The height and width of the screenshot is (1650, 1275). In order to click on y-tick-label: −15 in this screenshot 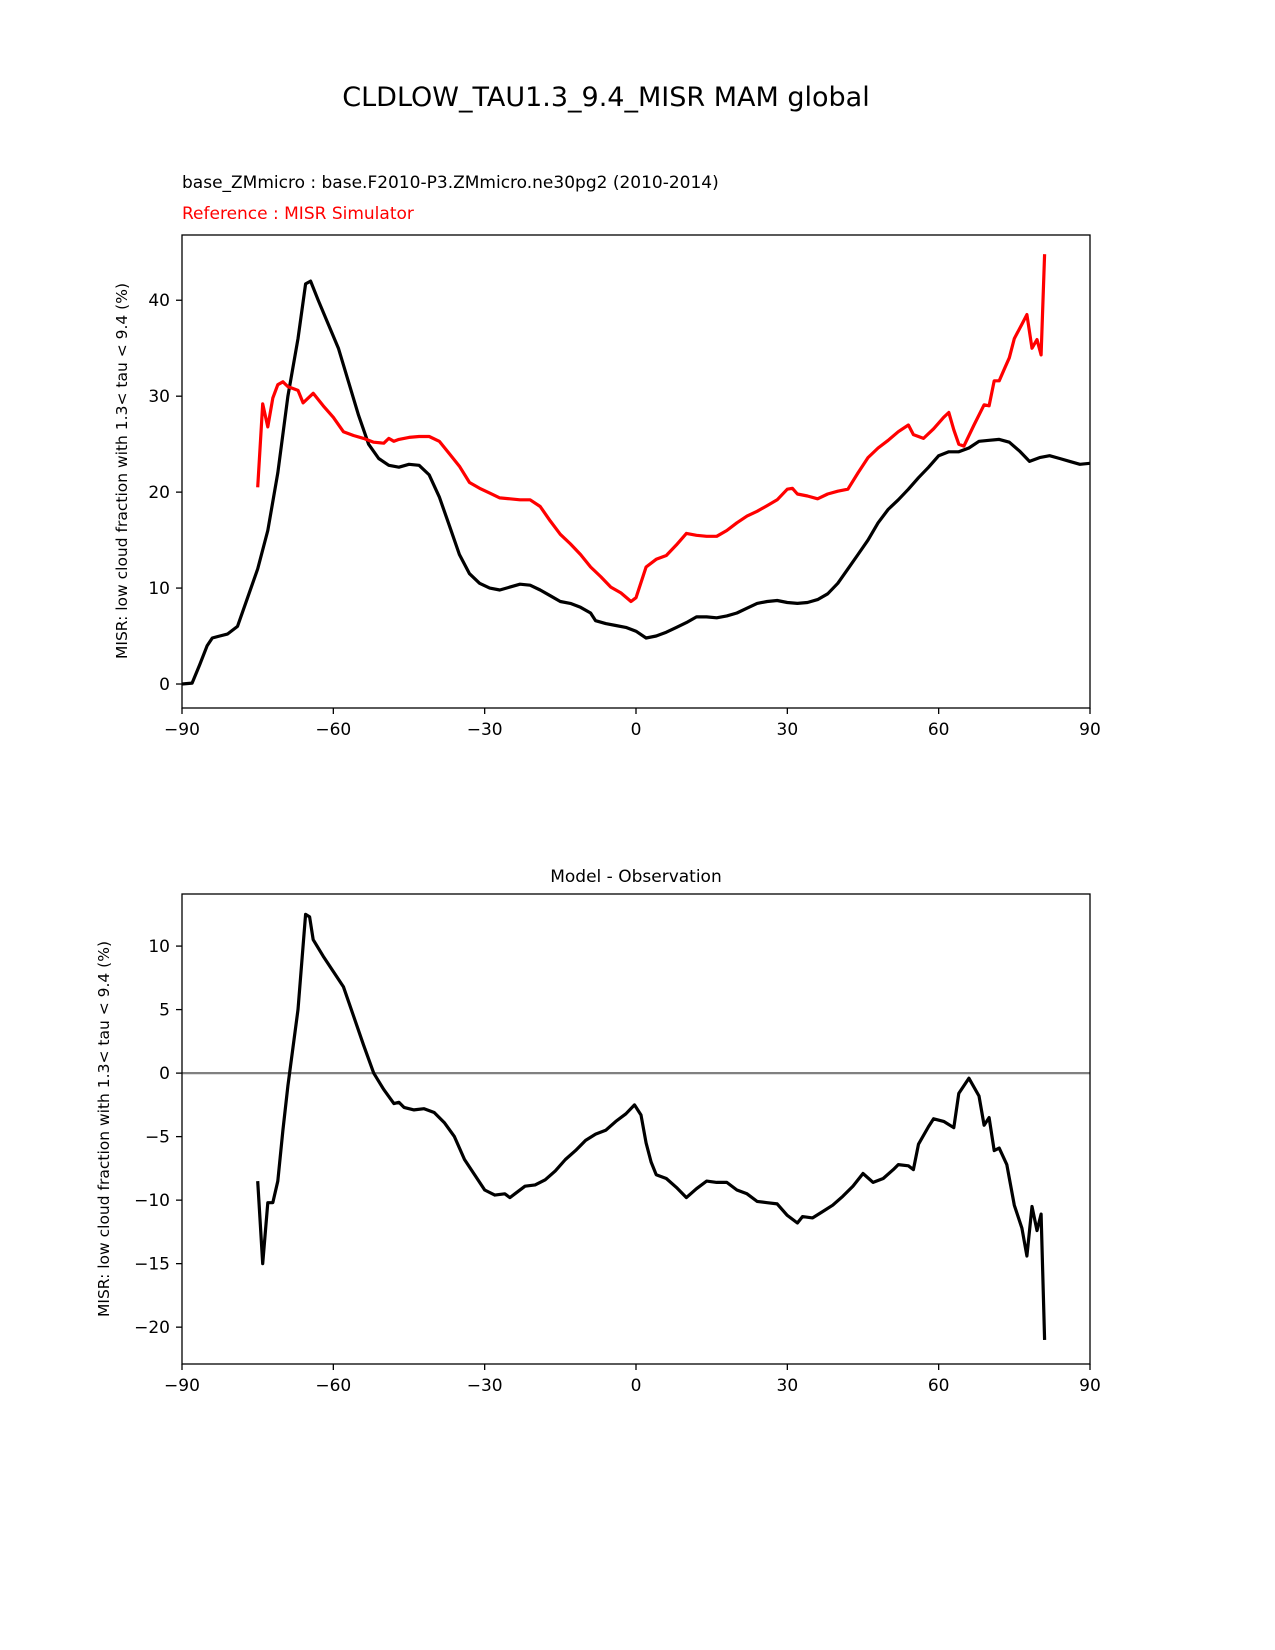, I will do `click(152, 1265)`.